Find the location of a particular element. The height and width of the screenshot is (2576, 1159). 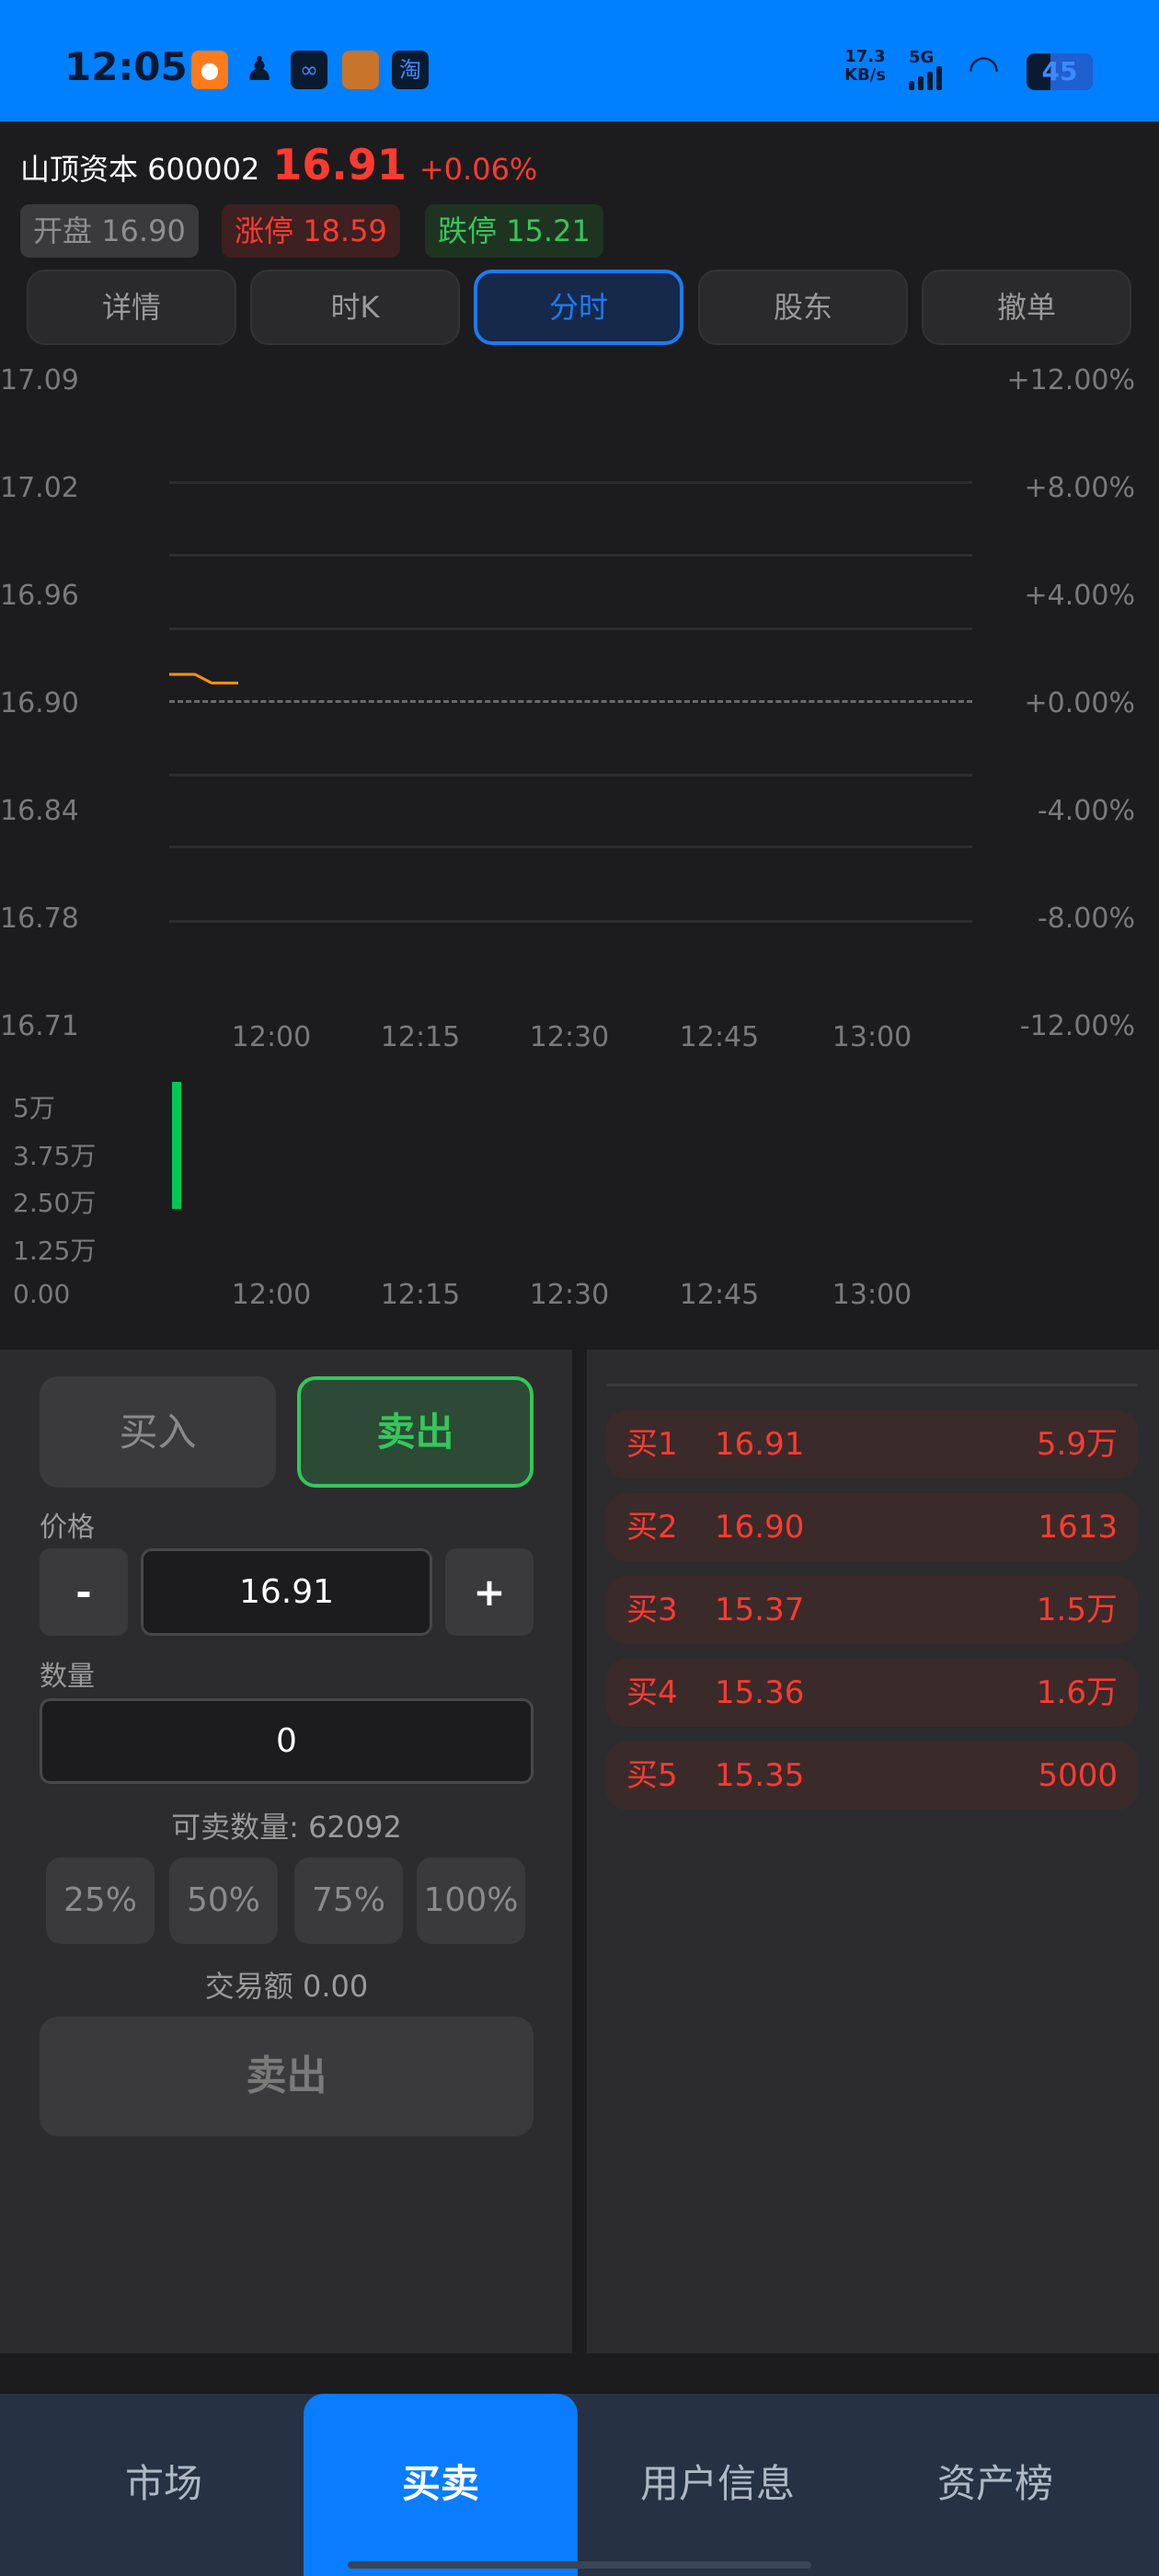

home-indicator is located at coordinates (579, 2565).